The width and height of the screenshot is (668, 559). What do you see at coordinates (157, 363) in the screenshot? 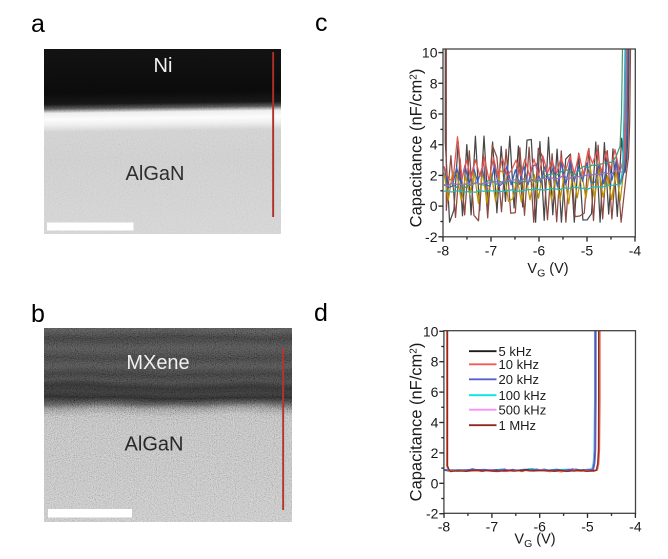
I see `svg-text: MXene` at bounding box center [157, 363].